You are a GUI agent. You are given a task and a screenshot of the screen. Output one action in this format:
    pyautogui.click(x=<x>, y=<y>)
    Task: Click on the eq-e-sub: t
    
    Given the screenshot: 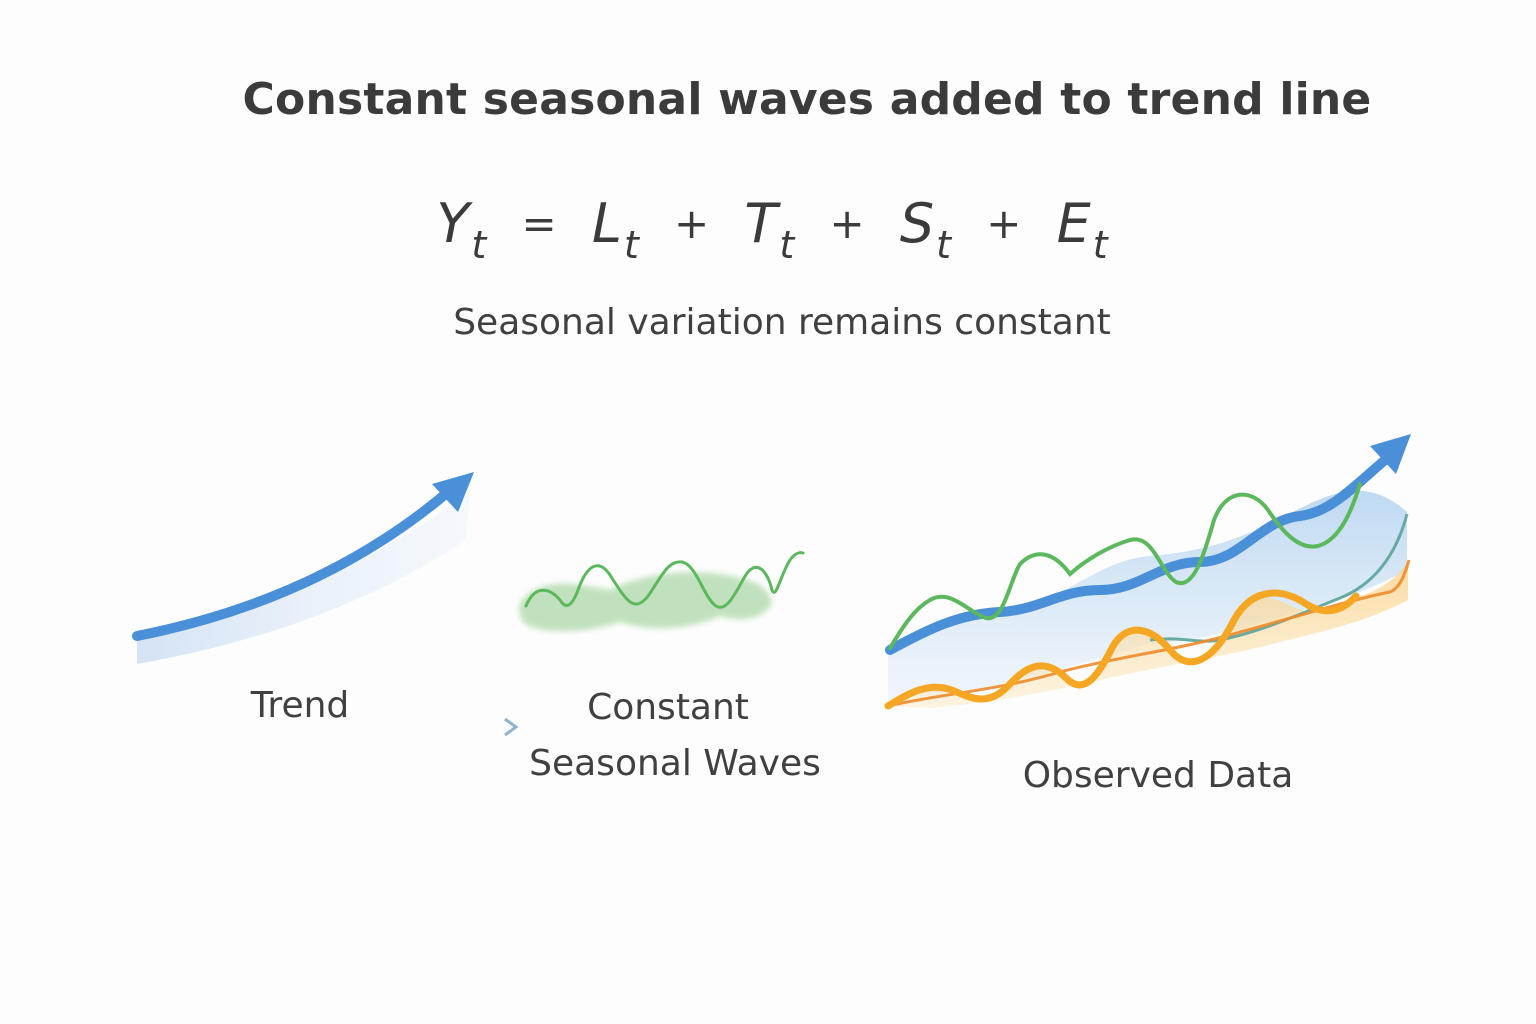 What is the action you would take?
    pyautogui.click(x=1100, y=245)
    